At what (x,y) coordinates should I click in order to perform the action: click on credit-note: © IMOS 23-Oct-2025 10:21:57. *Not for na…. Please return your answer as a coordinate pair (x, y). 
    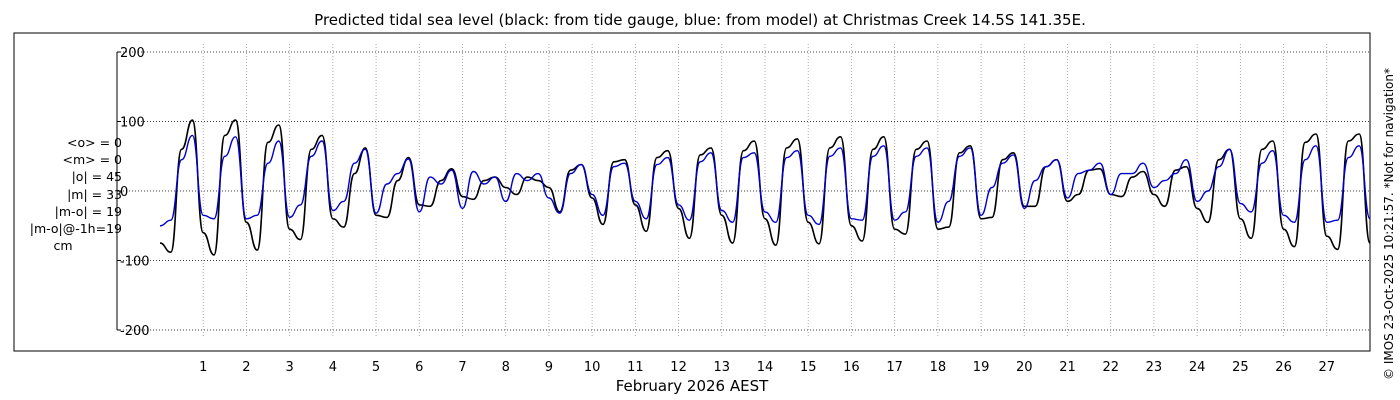
    Looking at the image, I should click on (1389, 224).